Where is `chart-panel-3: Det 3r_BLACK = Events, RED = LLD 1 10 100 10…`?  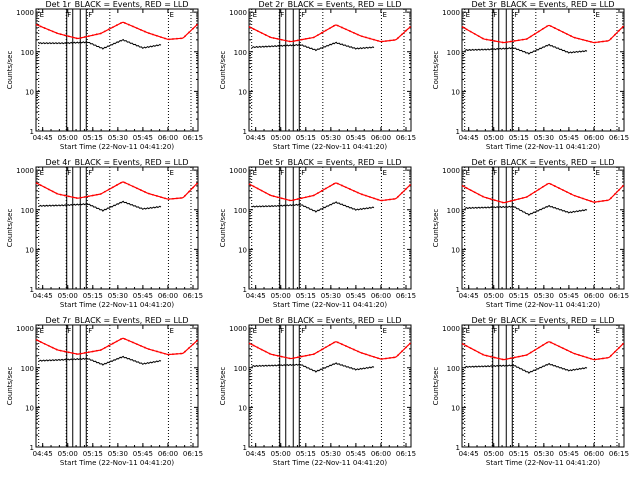
chart-panel-3: Det 3r_BLACK = Events, RED = LLD 1 10 100 10… is located at coordinates (530, 75).